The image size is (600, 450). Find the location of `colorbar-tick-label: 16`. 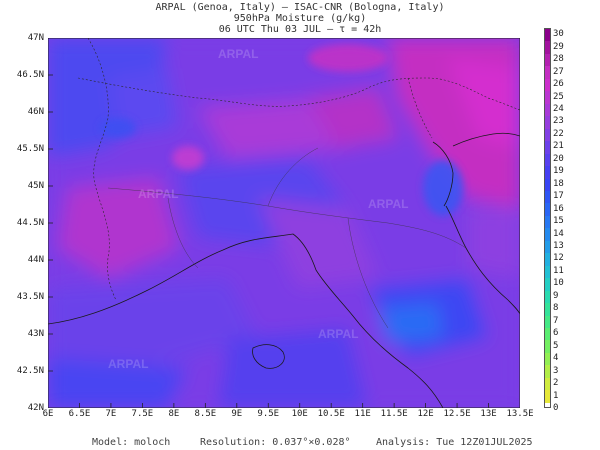

colorbar-tick-label: 16 is located at coordinates (558, 208).